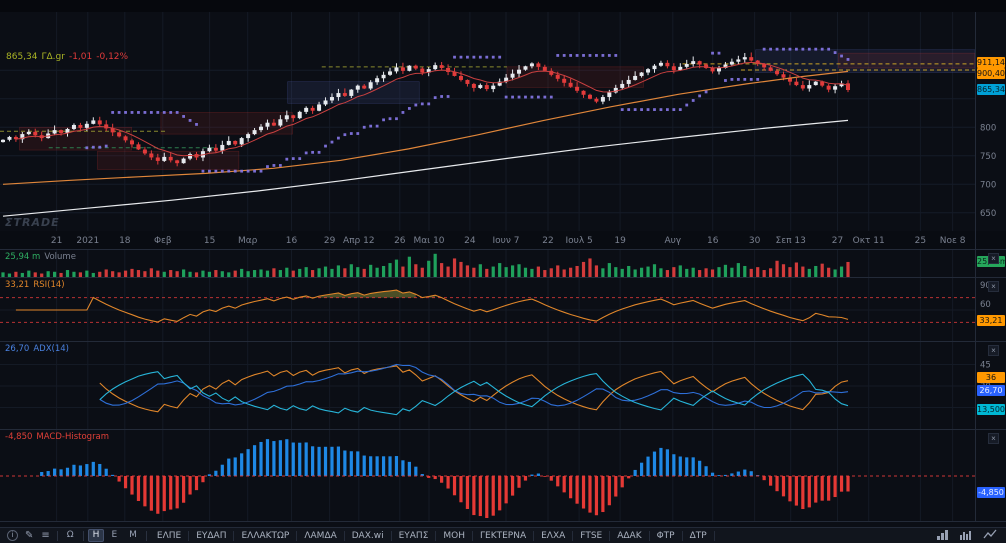  What do you see at coordinates (698, 535) in the screenshot?
I see `ticker-tab: ΔΤΡ` at bounding box center [698, 535].